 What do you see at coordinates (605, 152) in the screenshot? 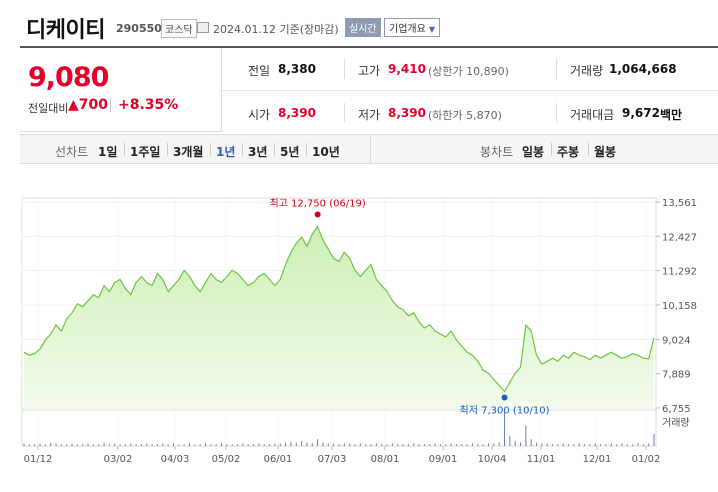
I see `candle-tab-2: 월봉` at bounding box center [605, 152].